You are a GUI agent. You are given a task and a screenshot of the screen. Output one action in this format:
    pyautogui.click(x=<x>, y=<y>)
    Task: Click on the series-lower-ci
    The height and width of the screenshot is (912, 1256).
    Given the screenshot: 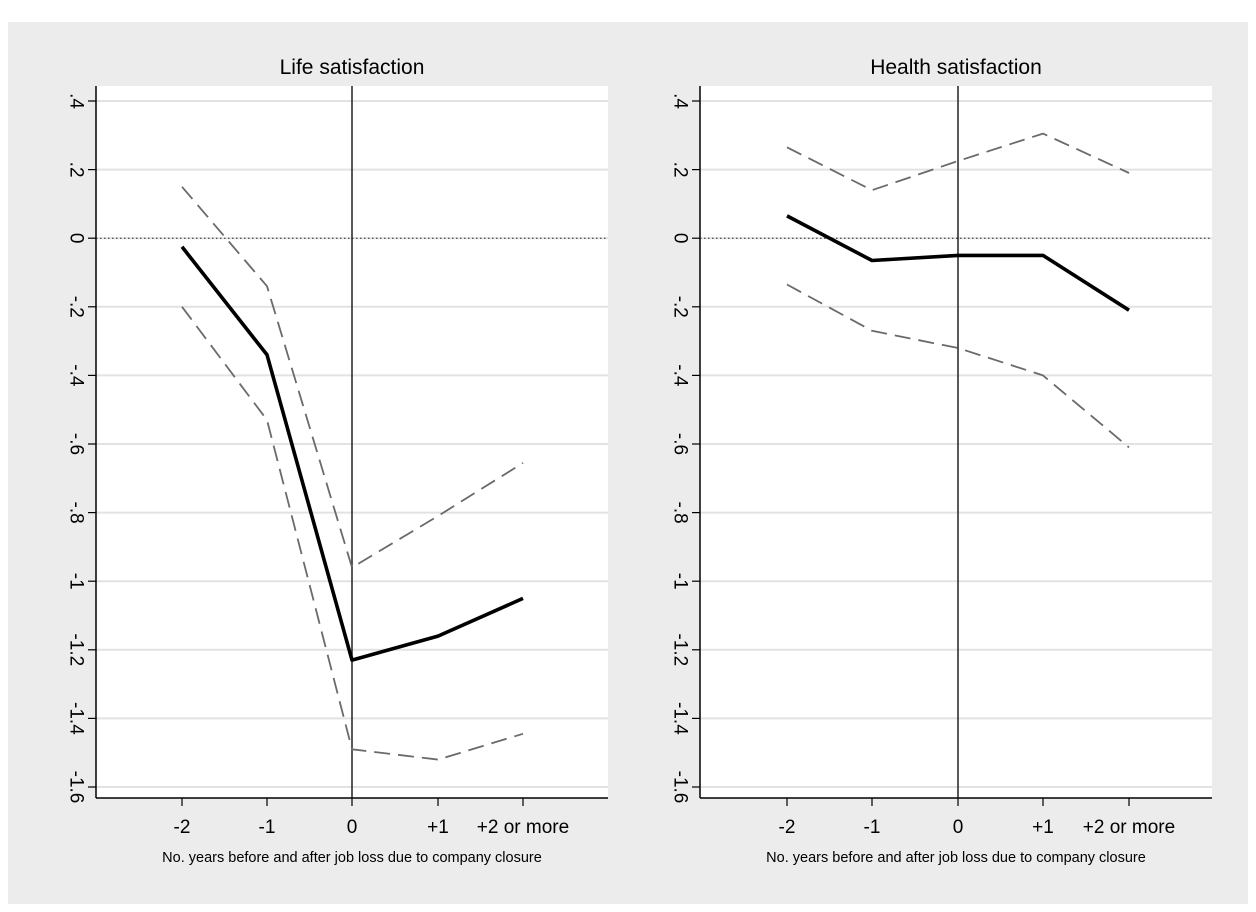 What is the action you would take?
    pyautogui.click(x=352, y=533)
    